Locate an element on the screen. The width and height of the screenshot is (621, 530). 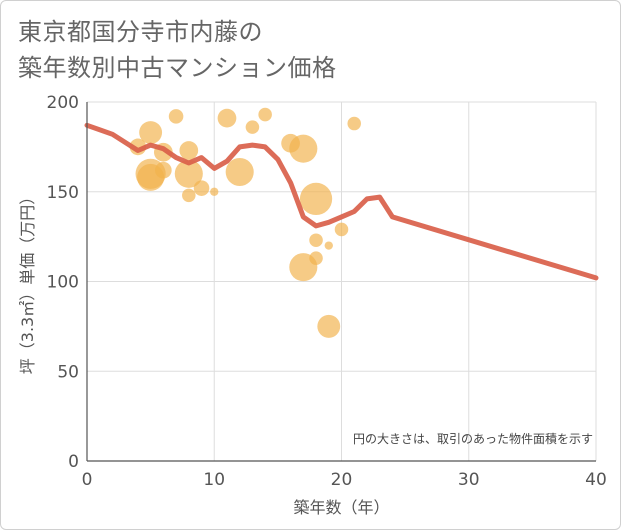
x-tick-label-0: 0 is located at coordinates (87, 480).